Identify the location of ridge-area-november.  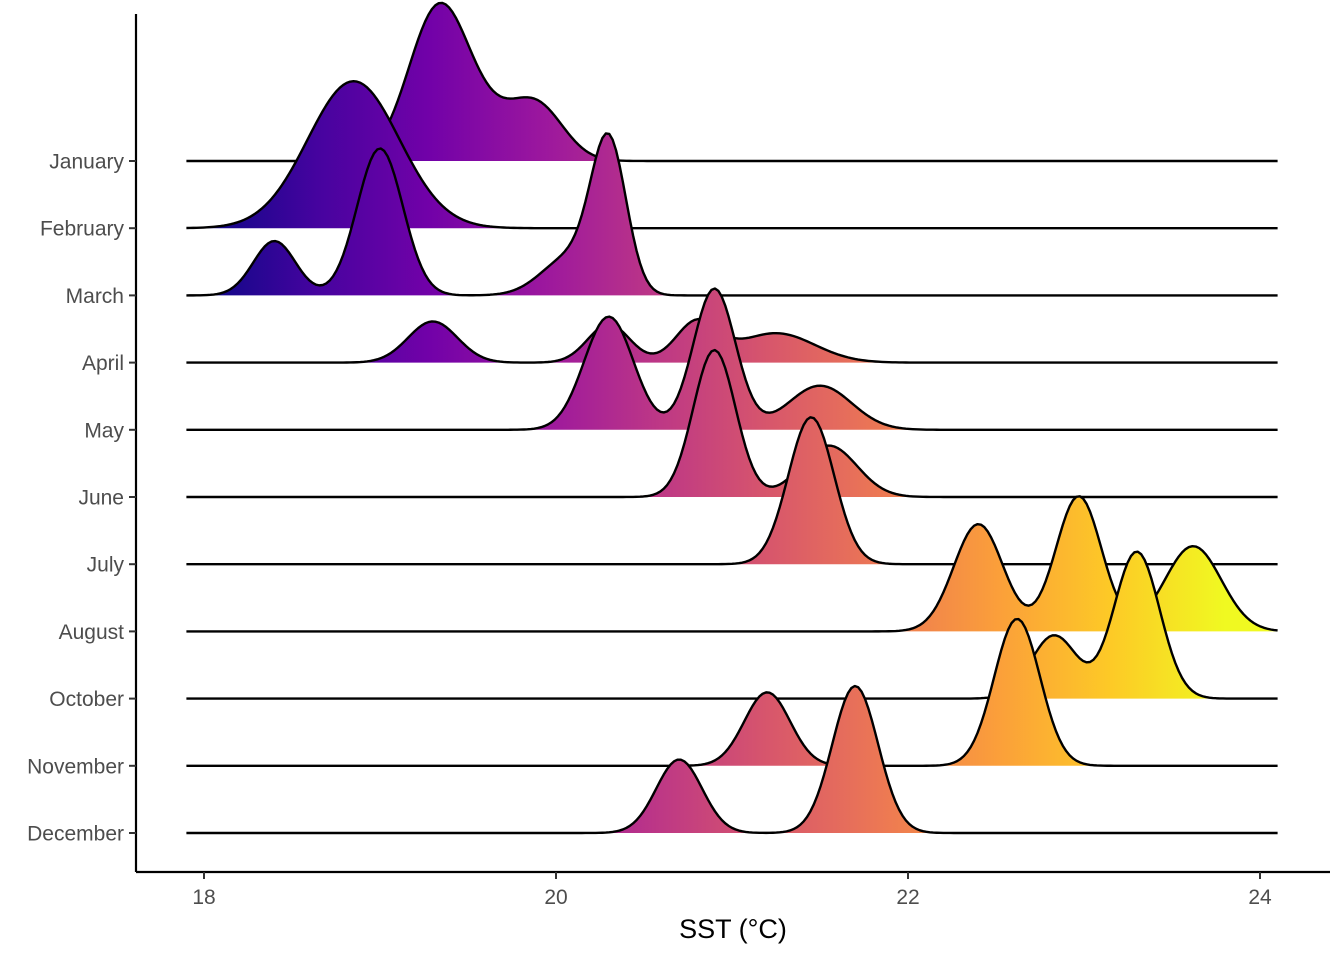
(732, 692).